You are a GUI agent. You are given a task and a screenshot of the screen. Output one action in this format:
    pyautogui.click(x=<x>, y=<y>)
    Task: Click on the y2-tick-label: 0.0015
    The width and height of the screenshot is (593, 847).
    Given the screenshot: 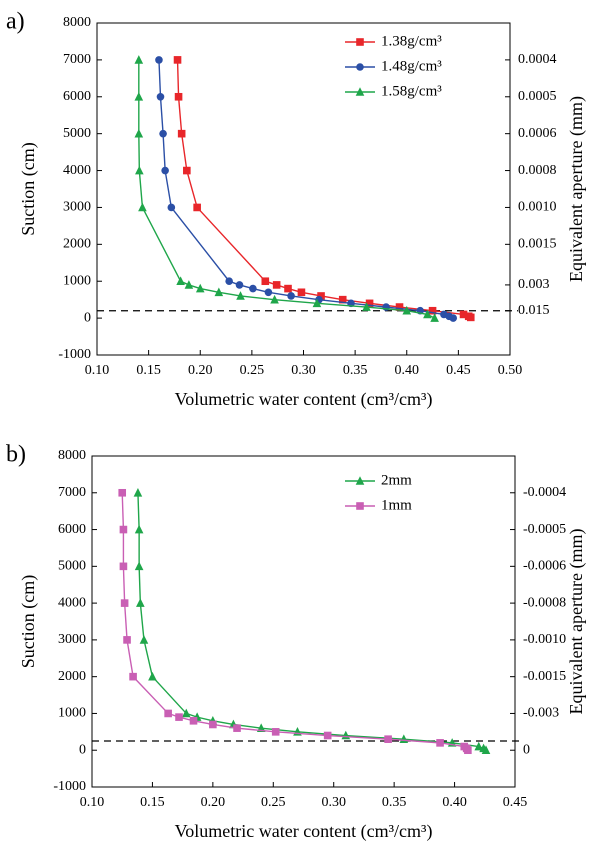 What is the action you would take?
    pyautogui.click(x=537, y=244)
    